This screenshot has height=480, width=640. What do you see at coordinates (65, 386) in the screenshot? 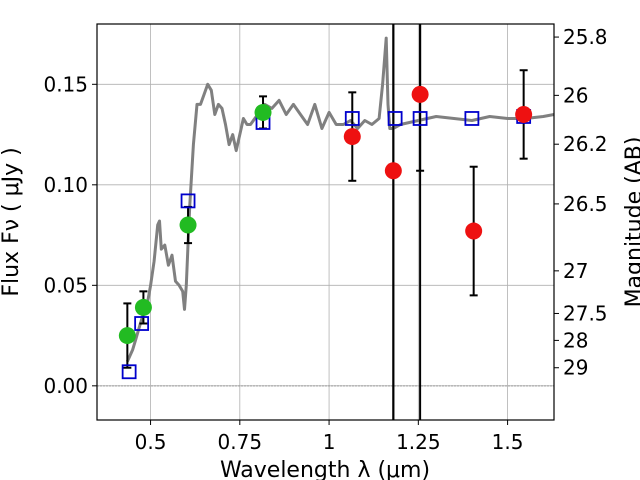
I see `y-tick-label: 0.00` at bounding box center [65, 386].